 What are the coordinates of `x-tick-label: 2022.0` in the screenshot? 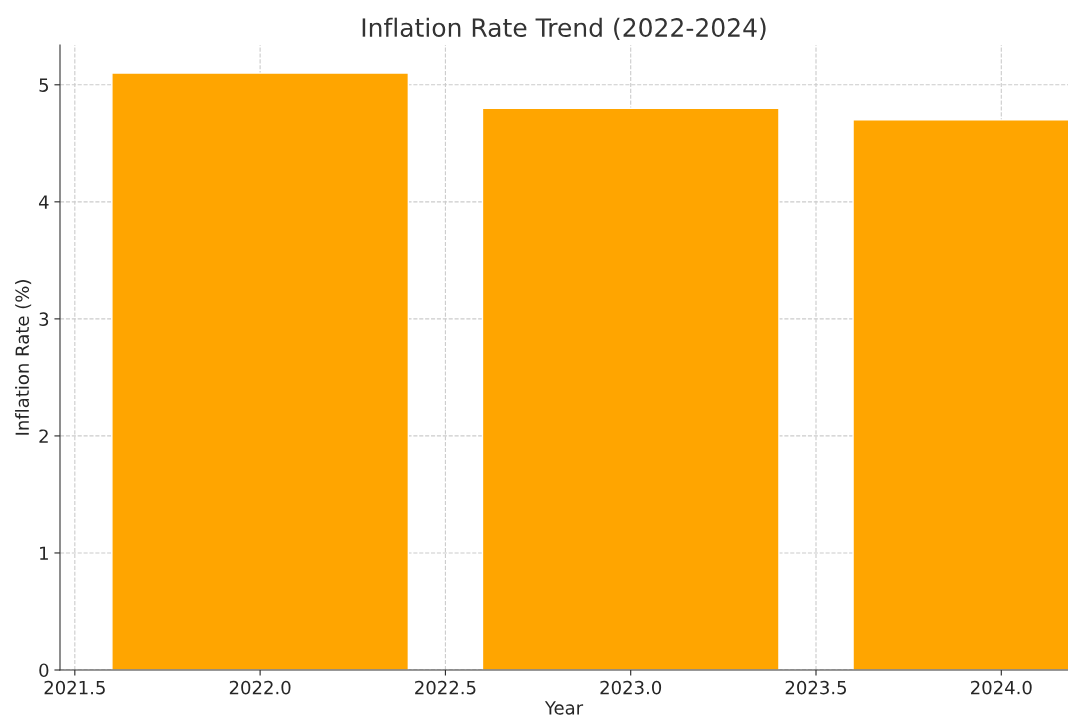 It's located at (260, 687).